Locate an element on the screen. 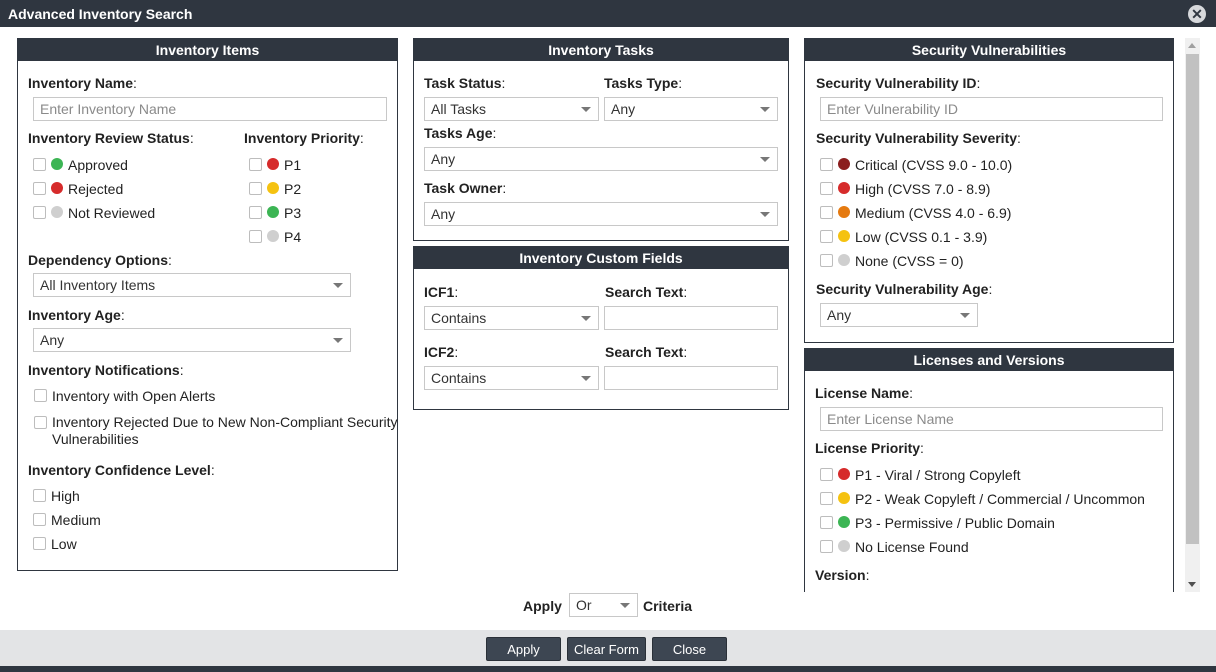 The height and width of the screenshot is (672, 1216). no-license-dot-icon is located at coordinates (844, 546).